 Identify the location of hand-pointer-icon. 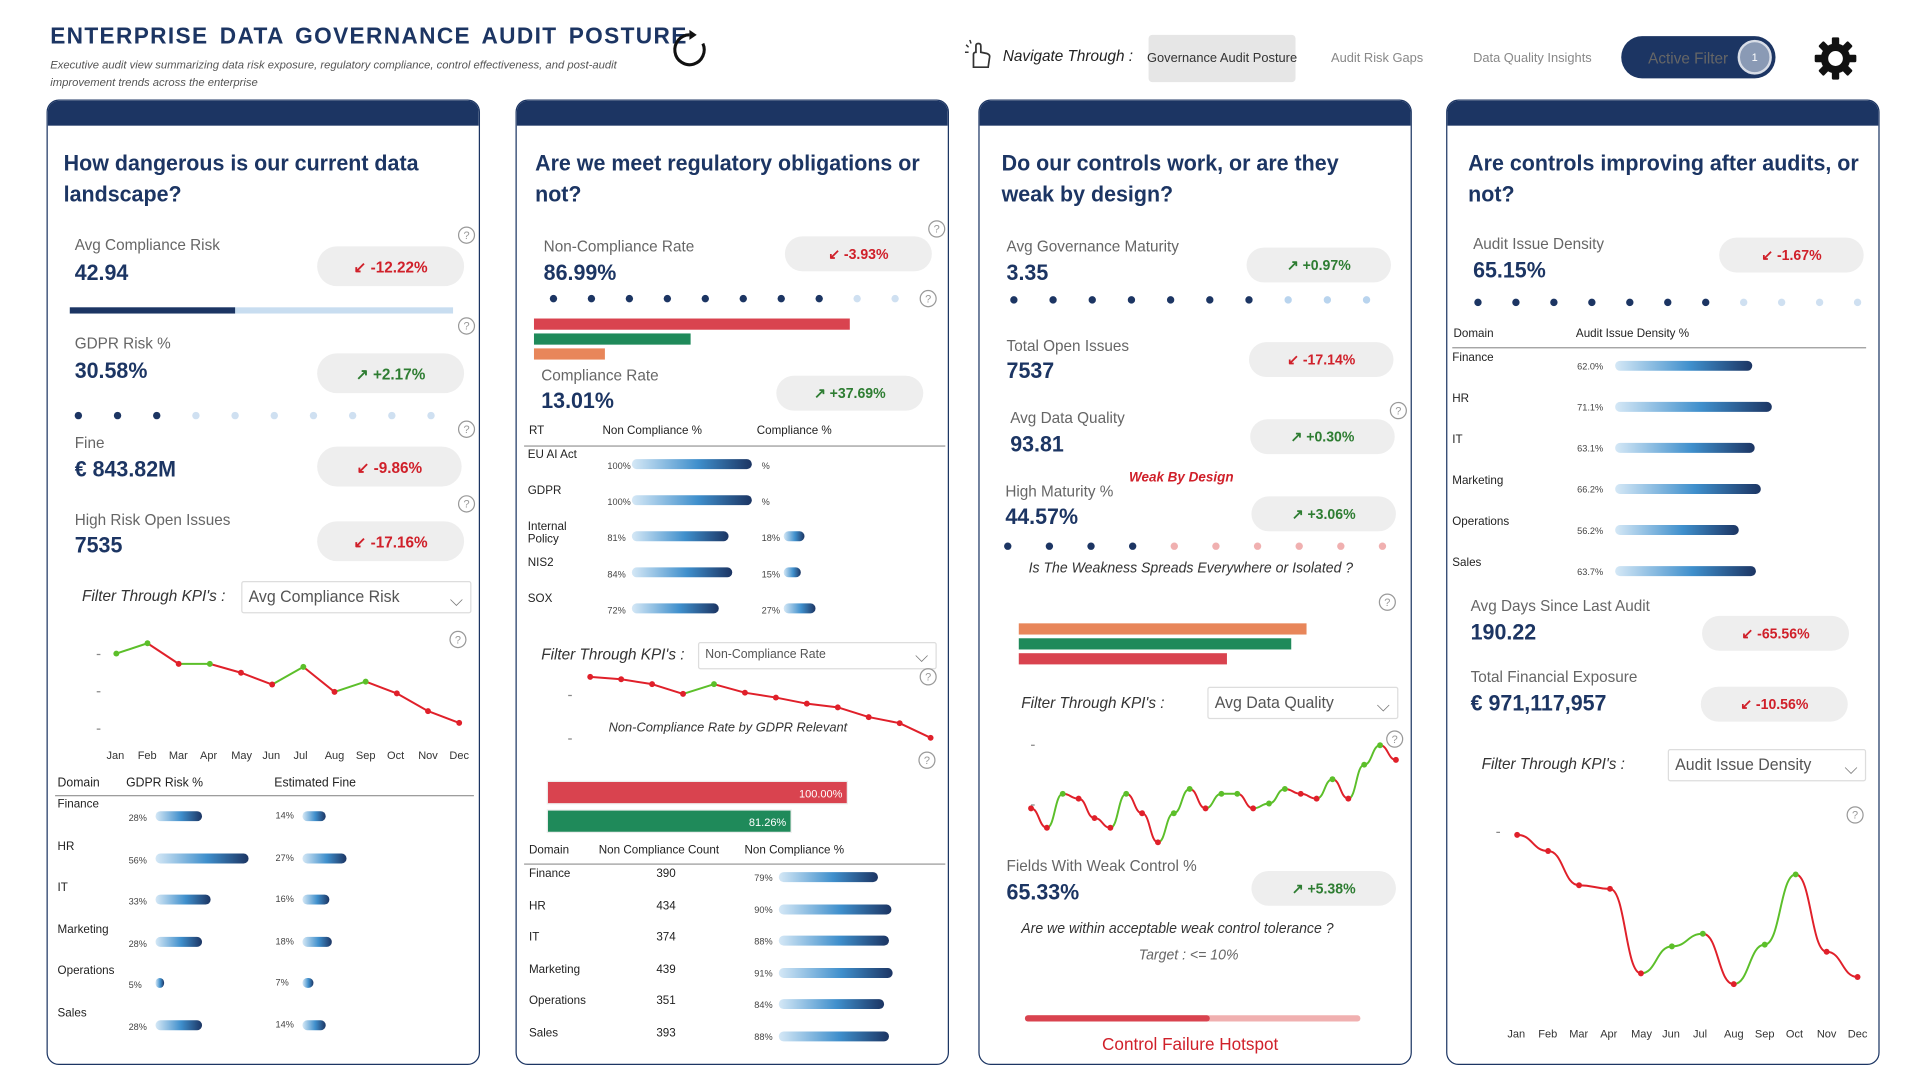
(977, 54).